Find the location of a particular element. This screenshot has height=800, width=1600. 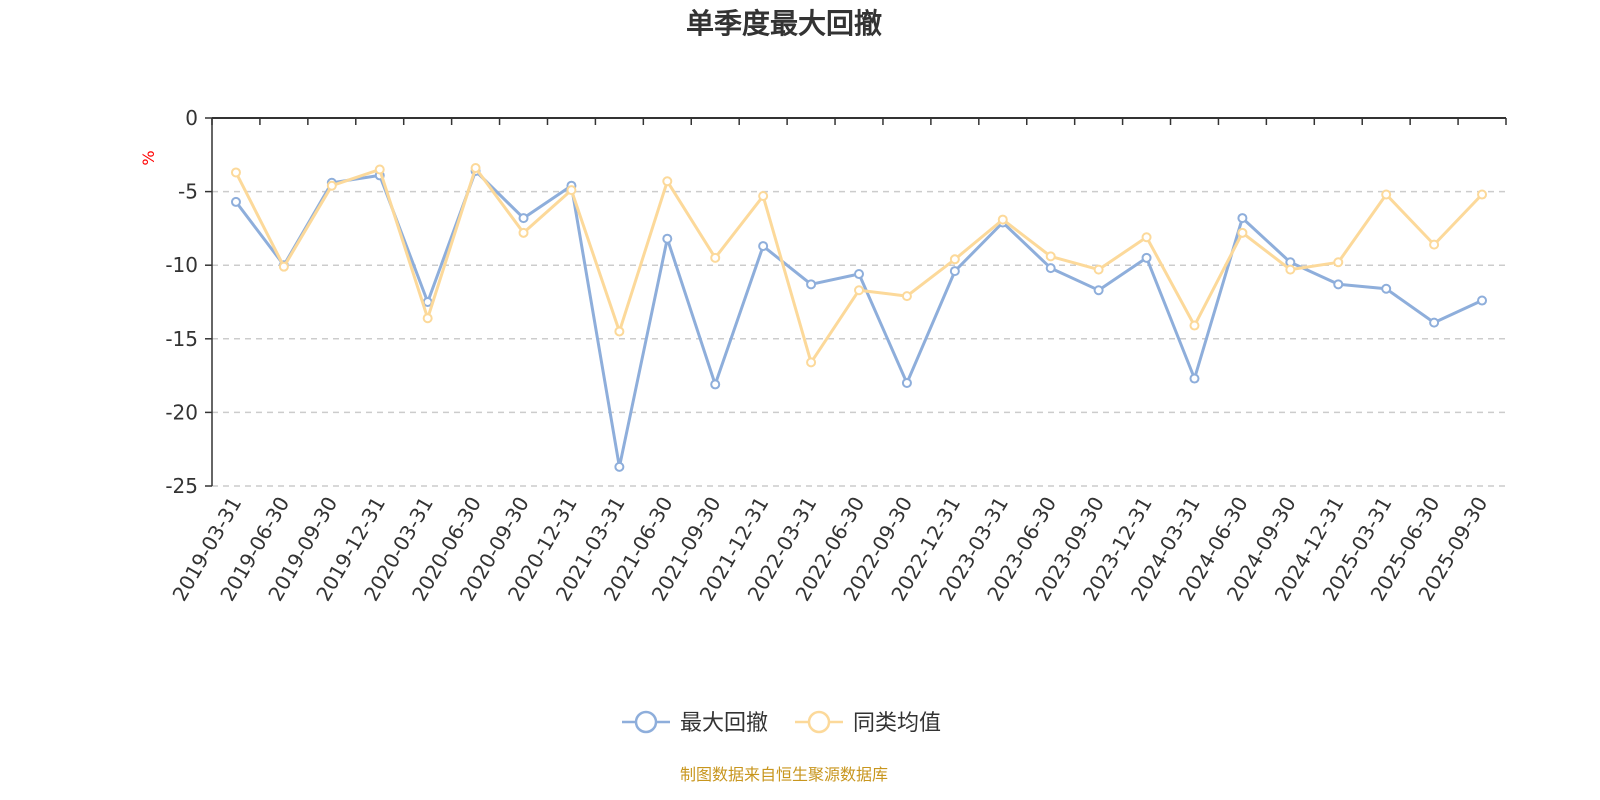

legend-label: 同类均值 is located at coordinates (897, 723).